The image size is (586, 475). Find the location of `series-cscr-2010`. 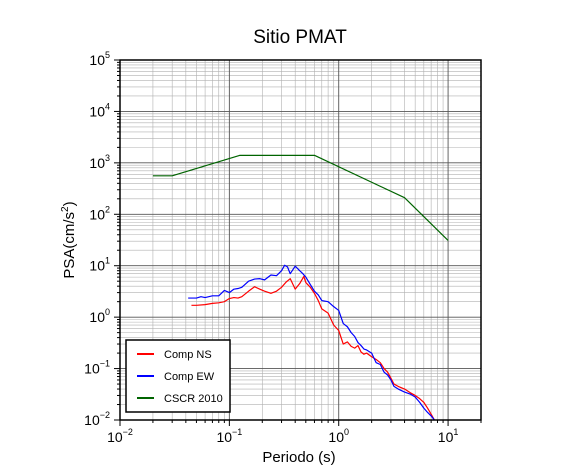

series-cscr-2010 is located at coordinates (300, 197).